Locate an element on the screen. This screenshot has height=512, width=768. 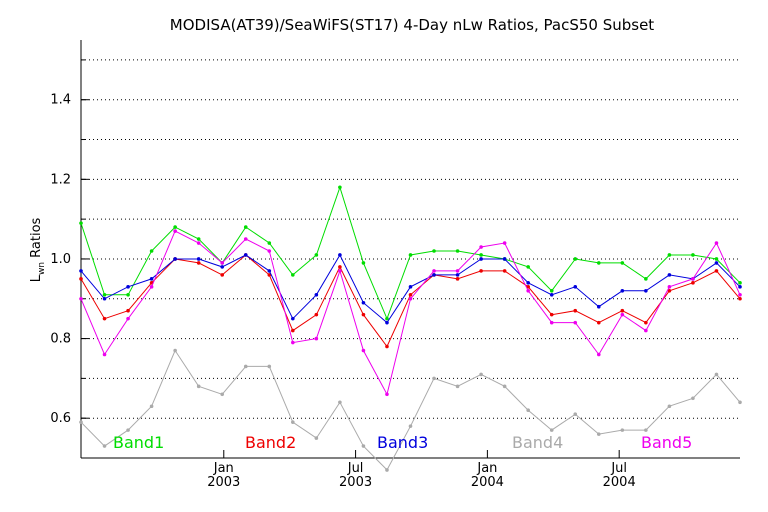
y-tick-label: 1.0 is located at coordinates (60, 259).